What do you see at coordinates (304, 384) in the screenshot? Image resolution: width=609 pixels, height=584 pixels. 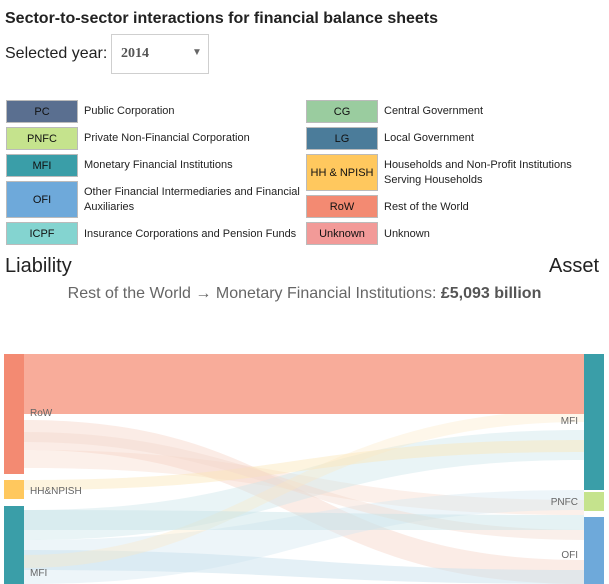 I see `sankey-flow-highlight` at bounding box center [304, 384].